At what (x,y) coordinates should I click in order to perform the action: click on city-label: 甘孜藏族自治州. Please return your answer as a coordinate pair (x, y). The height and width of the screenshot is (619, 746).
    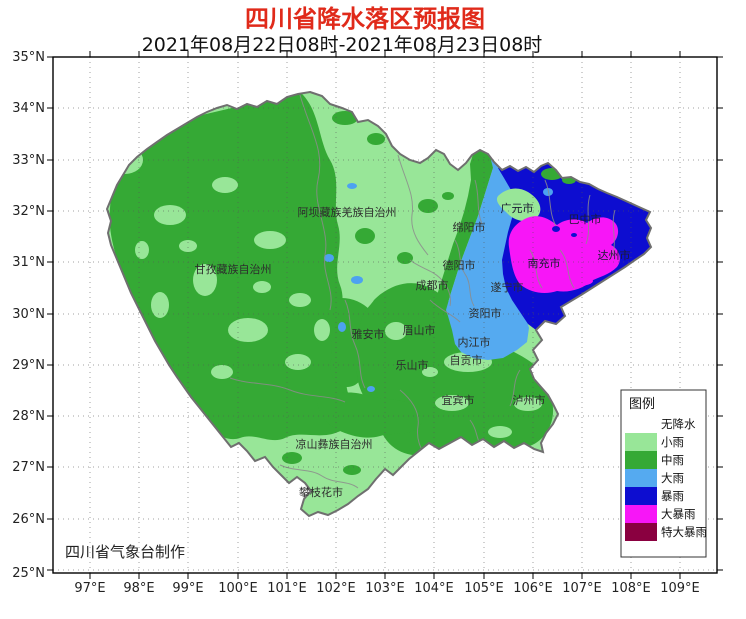
    Looking at the image, I should click on (233, 269).